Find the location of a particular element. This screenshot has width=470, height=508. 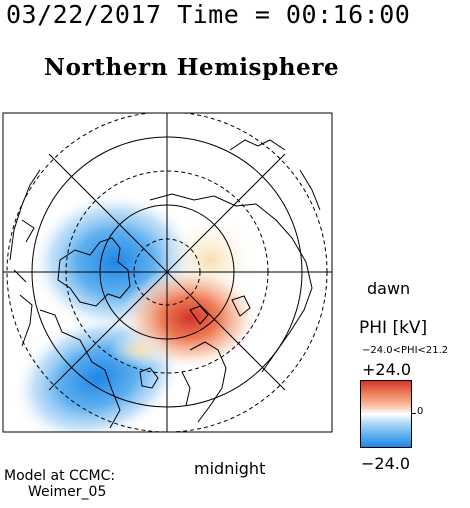

north-america-coastline is located at coordinates (70, 361).